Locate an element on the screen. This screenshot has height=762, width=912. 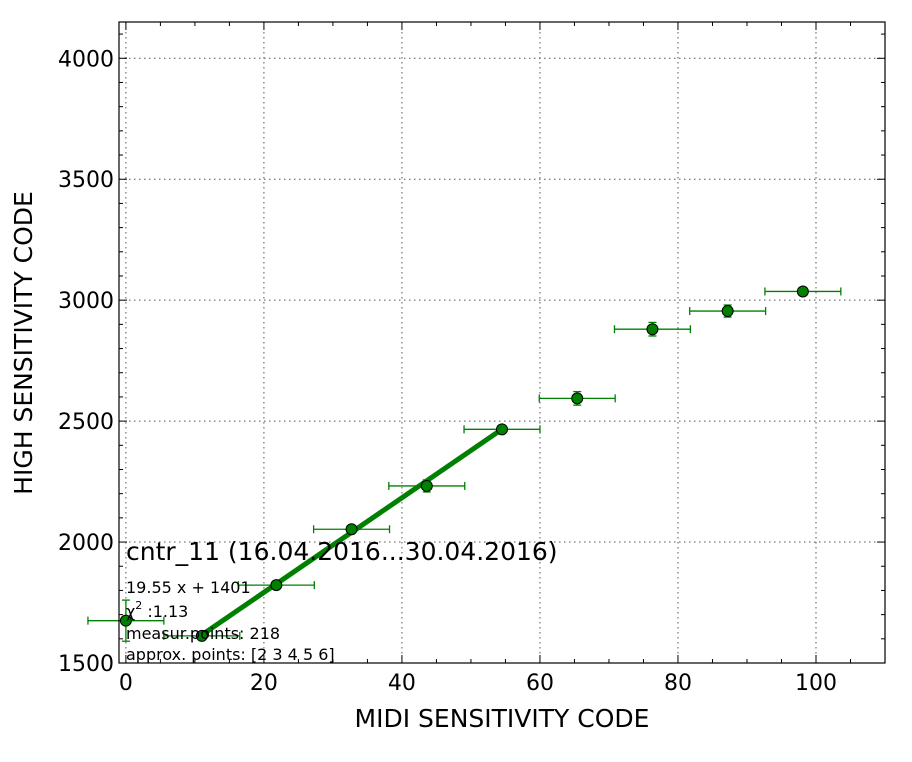
y-tick-label: 4000 is located at coordinates (86, 59).